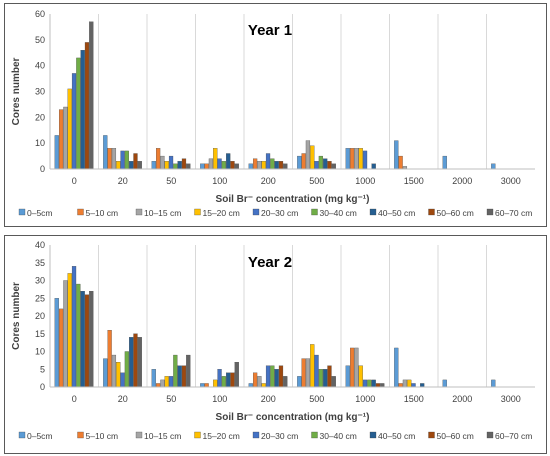 The width and height of the screenshot is (550, 456). Describe the element at coordinates (513, 213) in the screenshot. I see `legend-label: 60–70 cm` at that location.